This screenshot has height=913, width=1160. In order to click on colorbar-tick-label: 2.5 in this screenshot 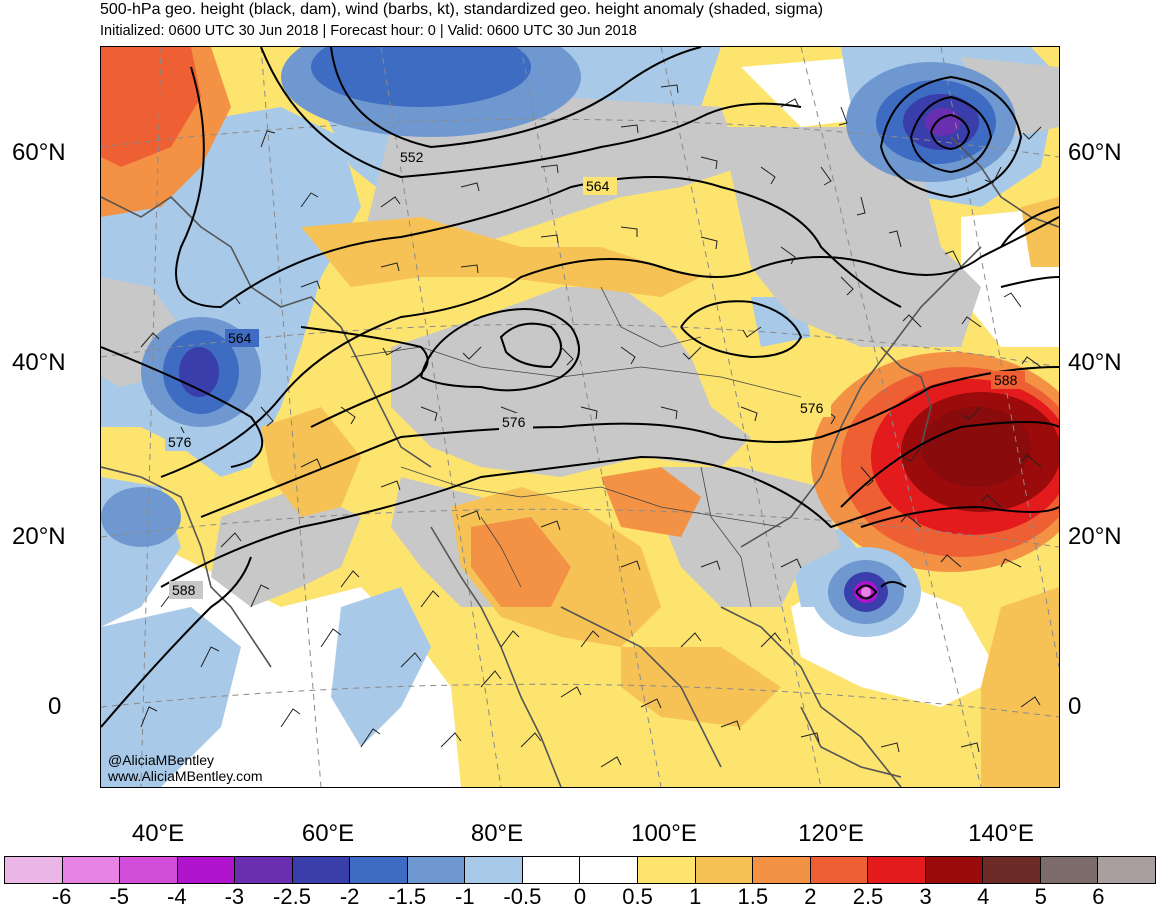, I will do `click(868, 896)`.